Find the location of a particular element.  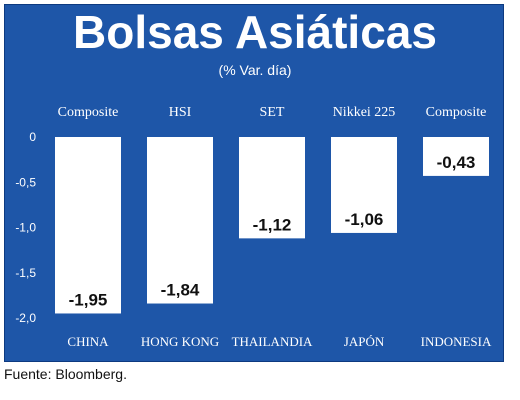

y-axis: 0 -0,5 -1,0 -1,5 -2,0 is located at coordinates (25, 227).